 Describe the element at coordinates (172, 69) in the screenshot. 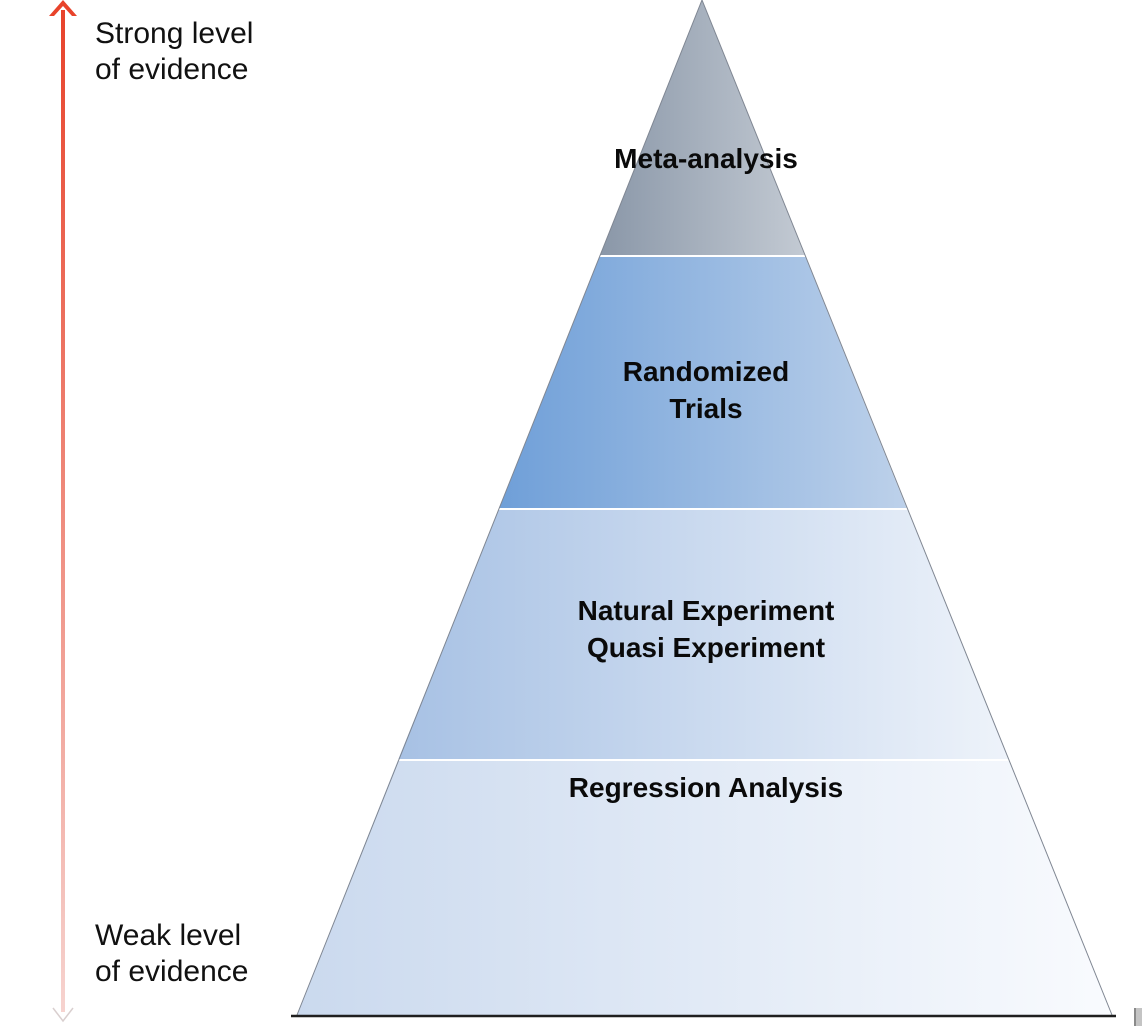

I see `strong-evidence-label-line-2: of evidence` at that location.